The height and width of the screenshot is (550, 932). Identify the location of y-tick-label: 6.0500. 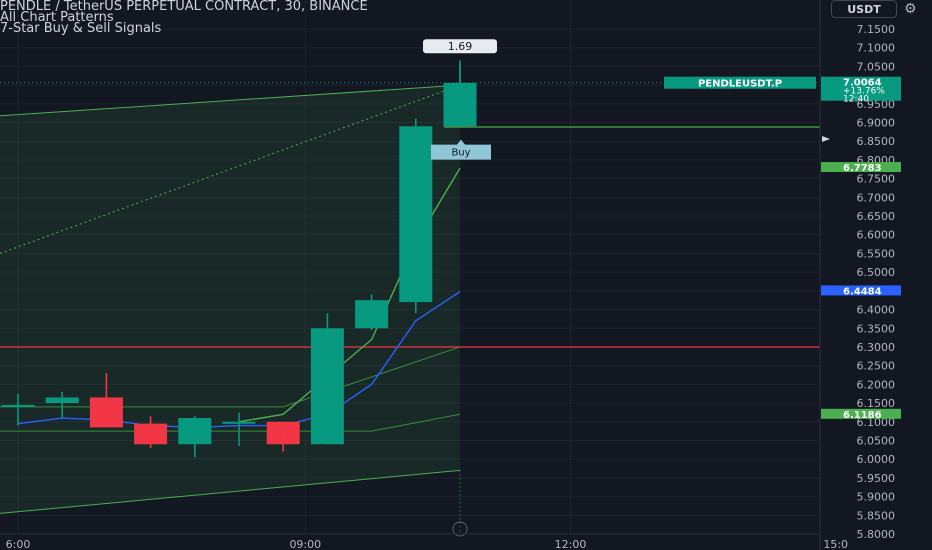
(876, 440).